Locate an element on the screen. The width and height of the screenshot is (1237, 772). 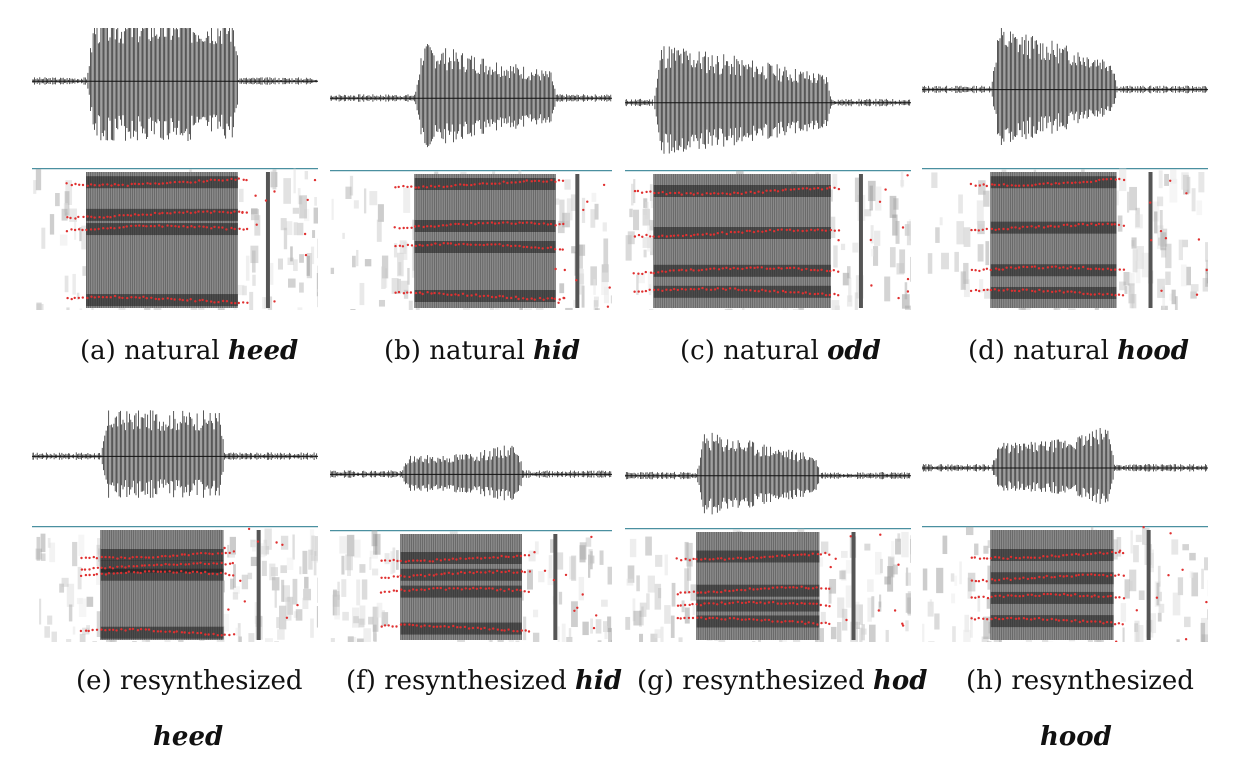
spectrogram-b is located at coordinates (471, 240).